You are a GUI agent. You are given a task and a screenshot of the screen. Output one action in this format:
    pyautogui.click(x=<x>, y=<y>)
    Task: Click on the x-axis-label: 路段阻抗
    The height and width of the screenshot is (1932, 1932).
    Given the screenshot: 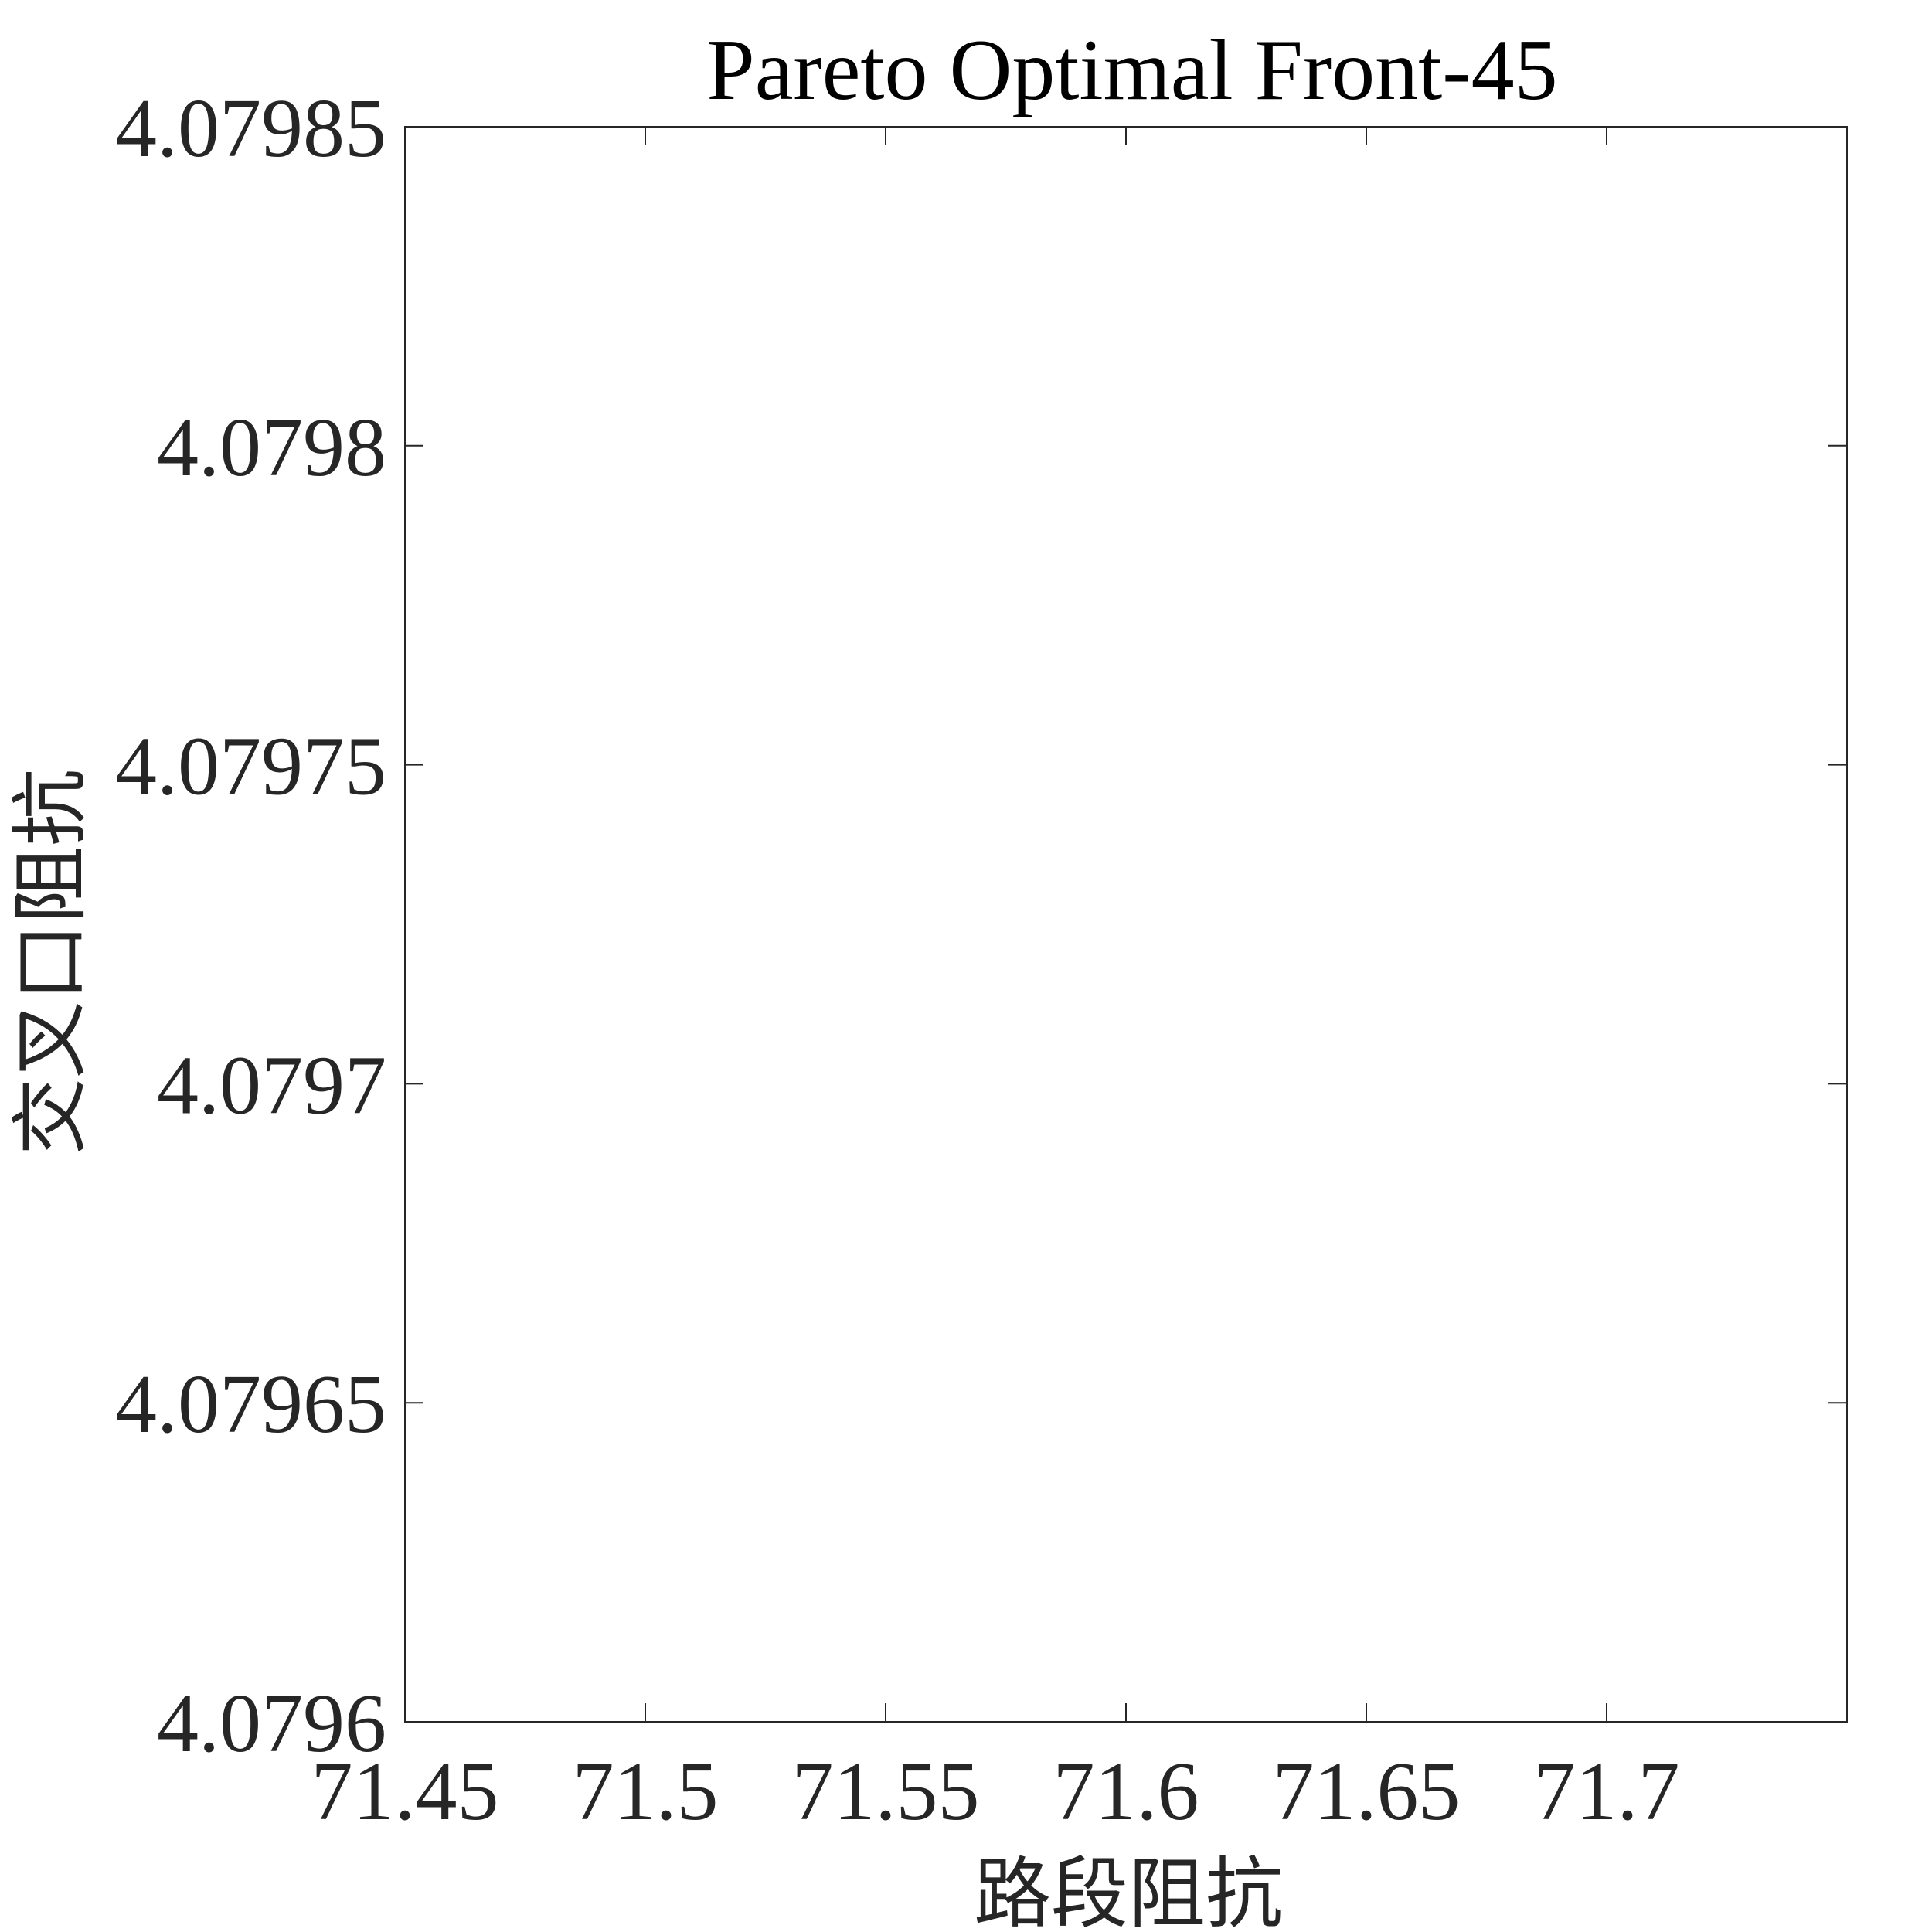 What is the action you would take?
    pyautogui.click(x=1128, y=1891)
    